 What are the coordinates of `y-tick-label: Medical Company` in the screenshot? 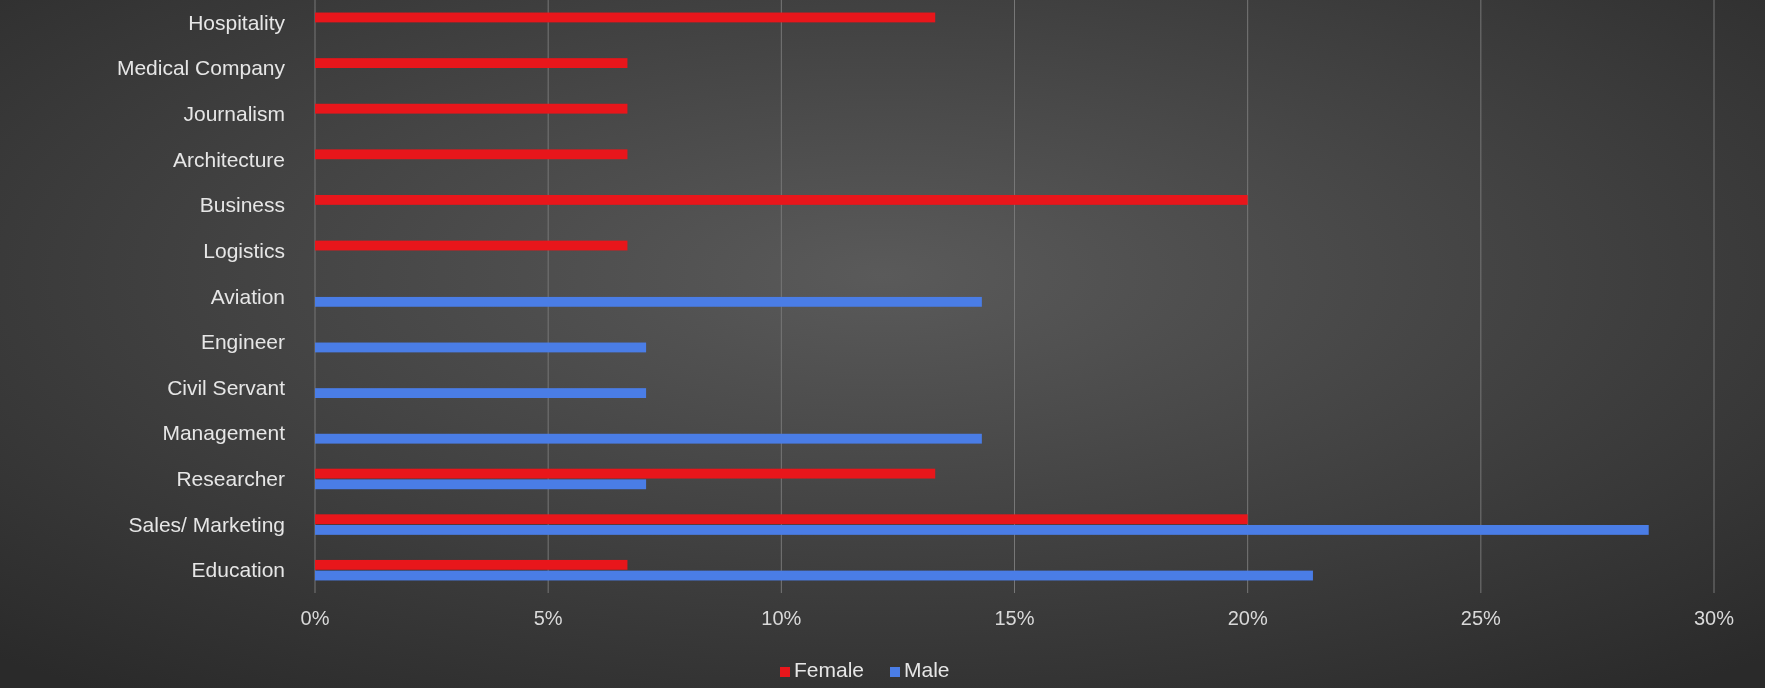 It's located at (201, 68).